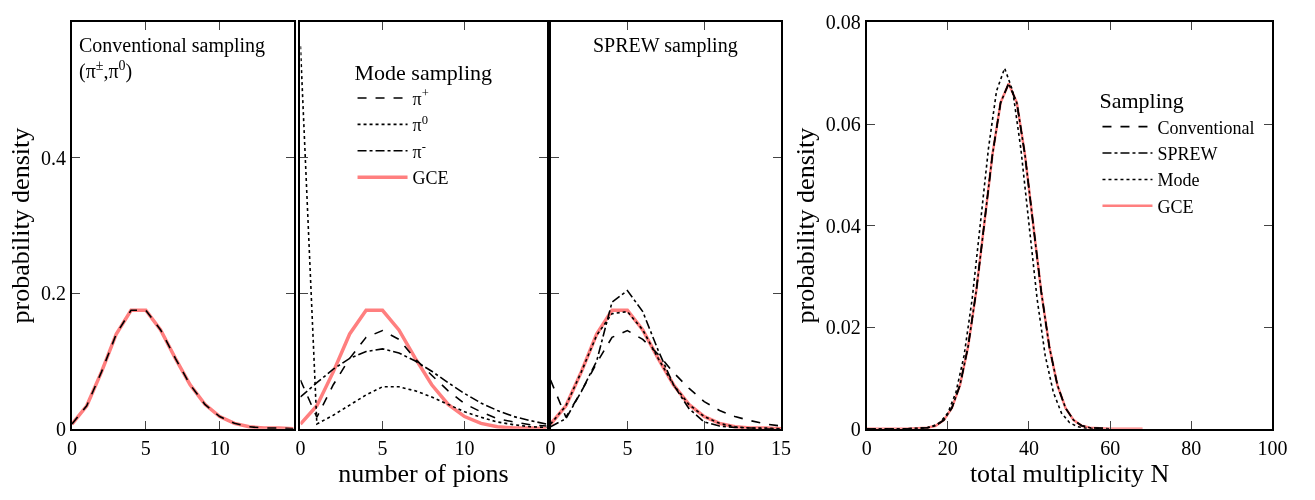  Describe the element at coordinates (53, 293) in the screenshot. I see `y-tick-label: 0.2` at that location.